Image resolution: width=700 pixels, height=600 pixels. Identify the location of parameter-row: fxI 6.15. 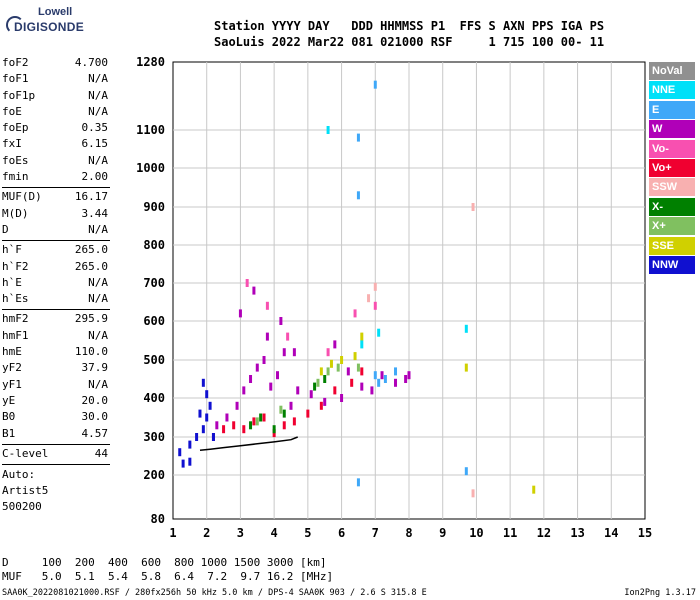
(56, 145).